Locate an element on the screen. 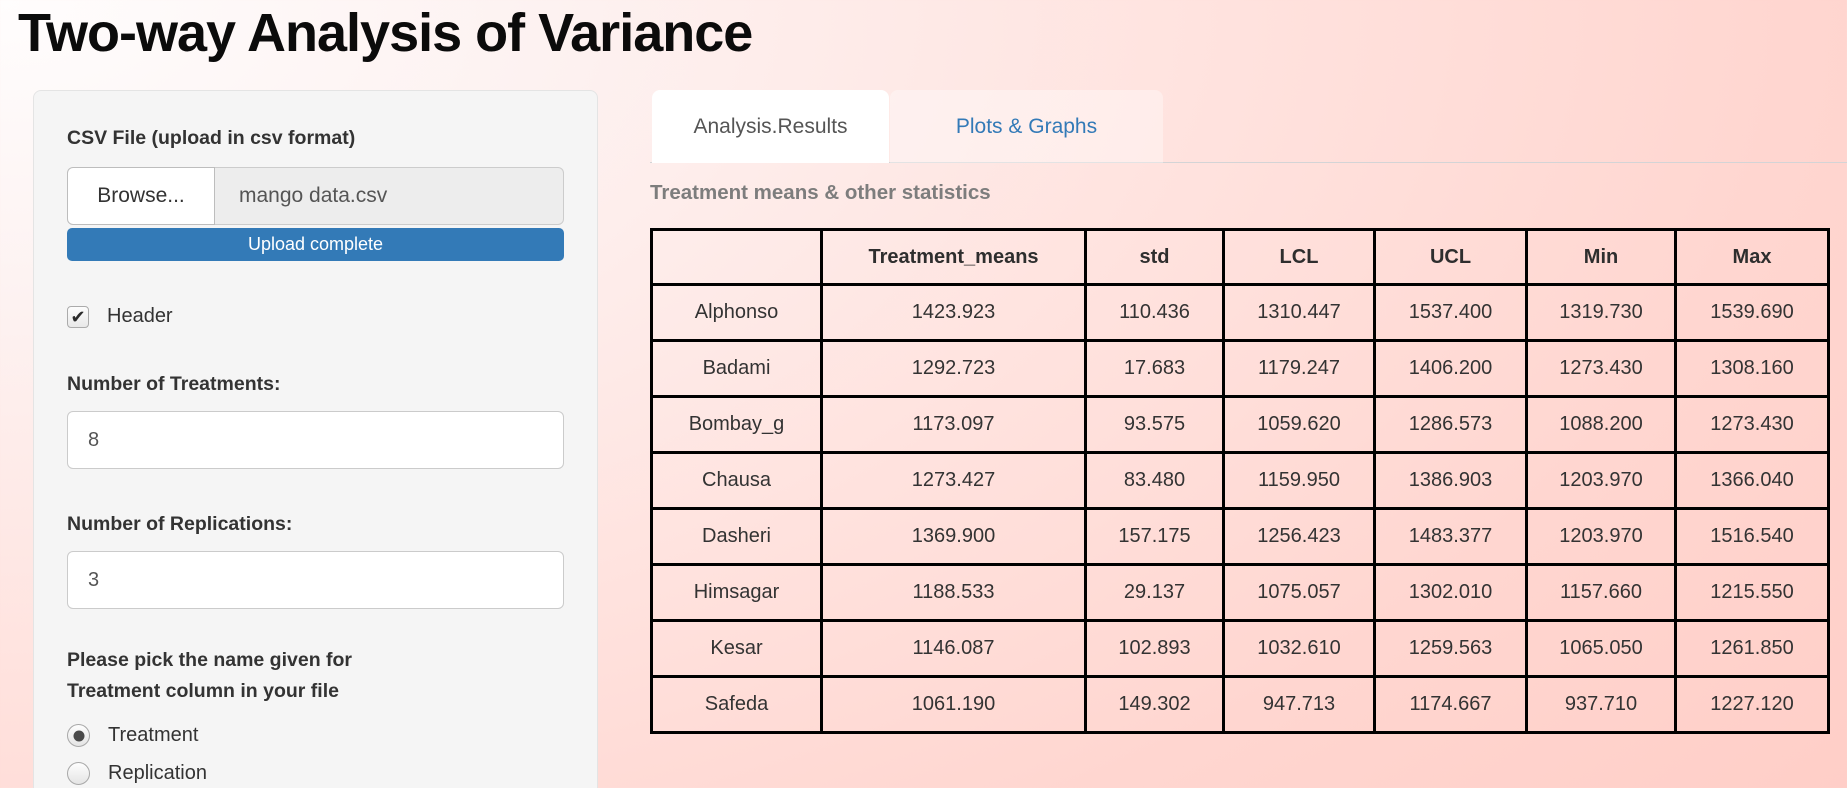  table-cell: 937.710 is located at coordinates (1601, 704).